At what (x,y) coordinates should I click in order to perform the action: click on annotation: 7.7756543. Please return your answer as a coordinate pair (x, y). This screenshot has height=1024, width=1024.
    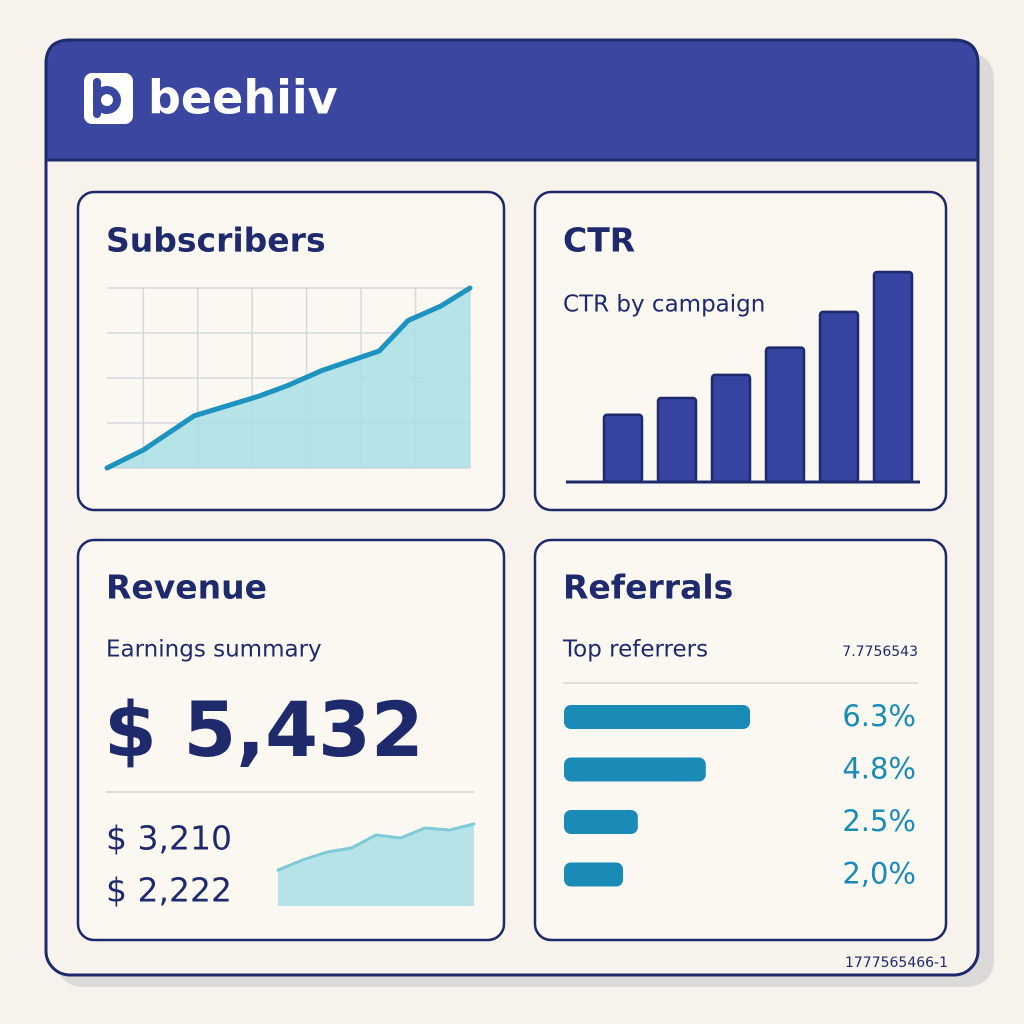
    Looking at the image, I should click on (880, 652).